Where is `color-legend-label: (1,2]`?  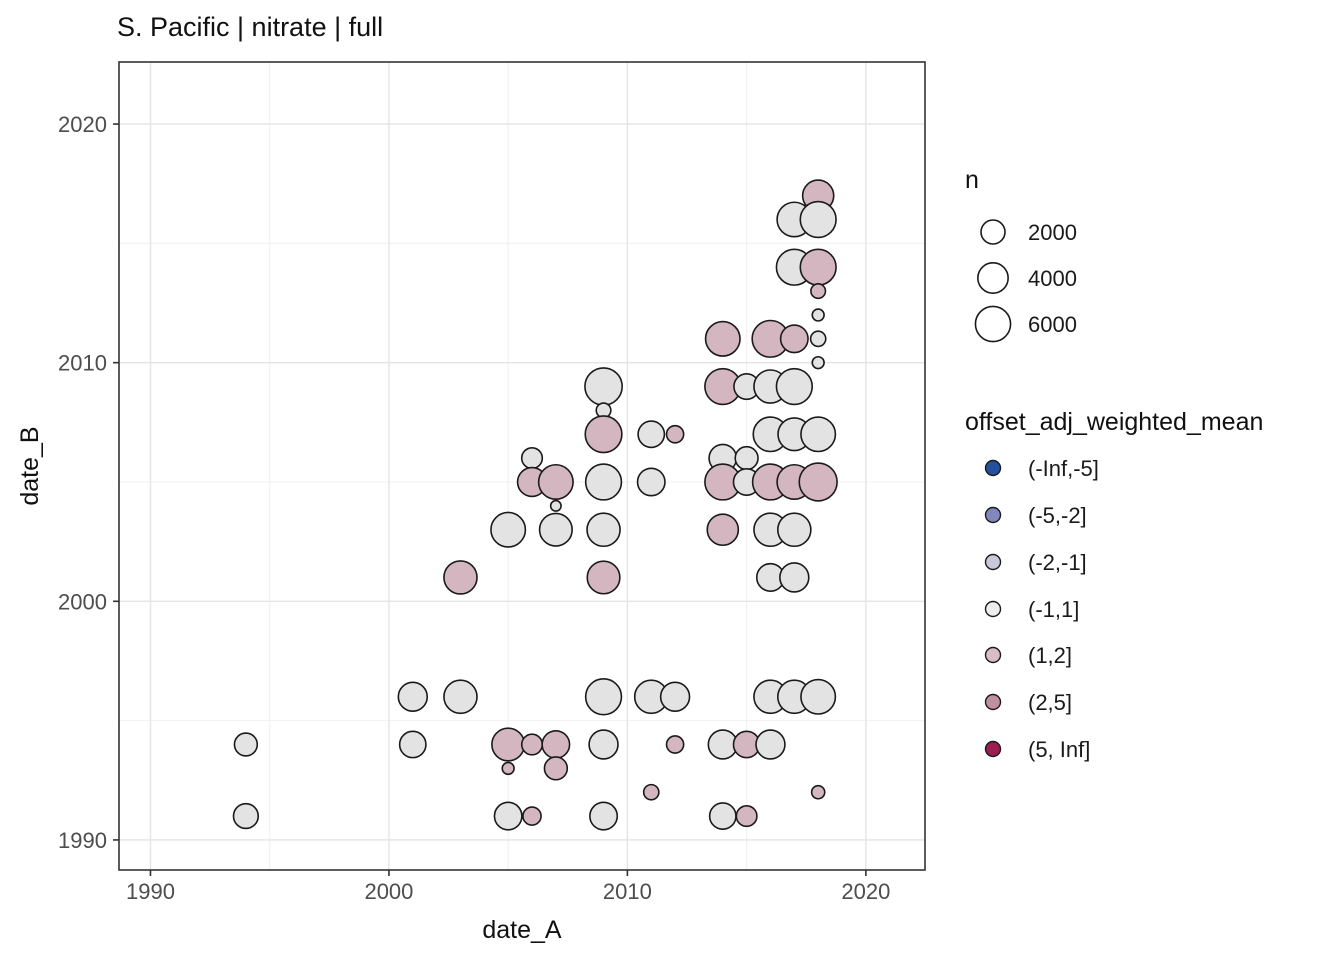
color-legend-label: (1,2] is located at coordinates (1050, 655).